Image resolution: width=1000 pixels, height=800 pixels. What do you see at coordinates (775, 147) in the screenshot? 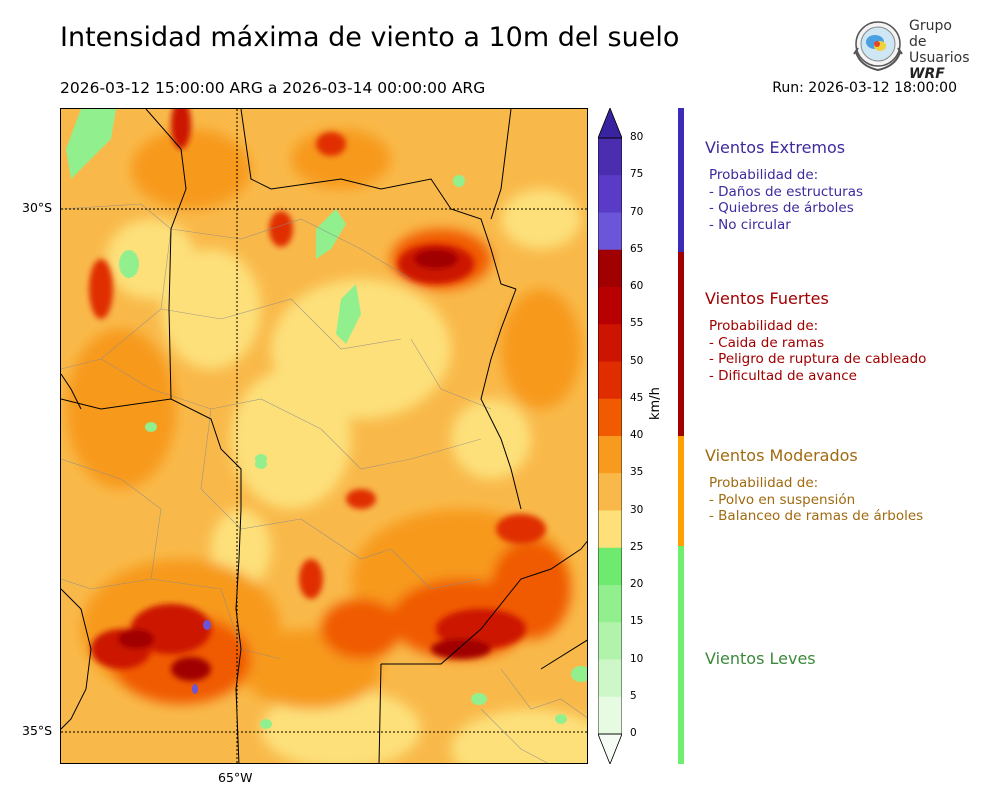
I see `category-title: Vientos Extremos` at bounding box center [775, 147].